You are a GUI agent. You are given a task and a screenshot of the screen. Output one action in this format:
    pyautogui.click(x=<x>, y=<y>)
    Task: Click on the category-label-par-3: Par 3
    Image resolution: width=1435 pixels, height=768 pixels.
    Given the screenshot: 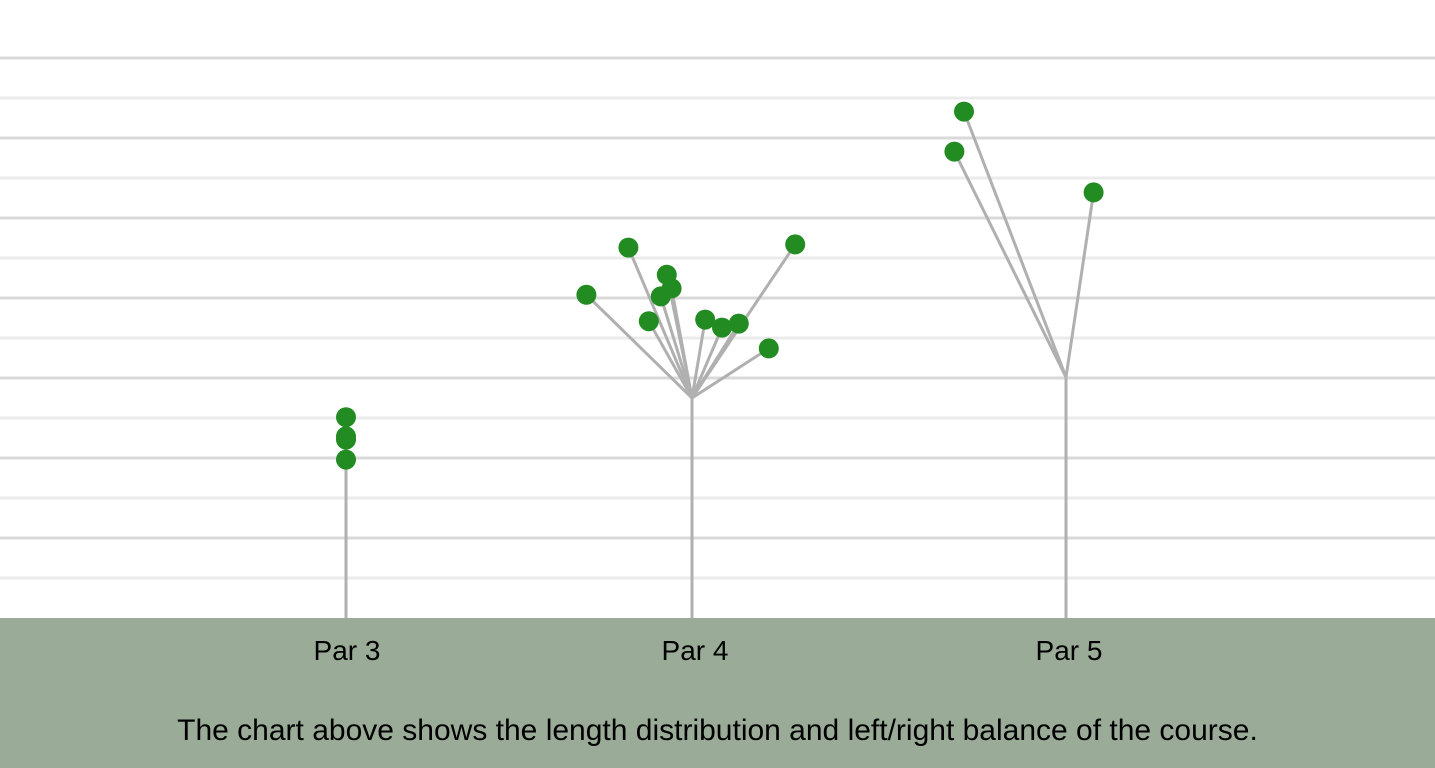 What is the action you would take?
    pyautogui.click(x=347, y=650)
    